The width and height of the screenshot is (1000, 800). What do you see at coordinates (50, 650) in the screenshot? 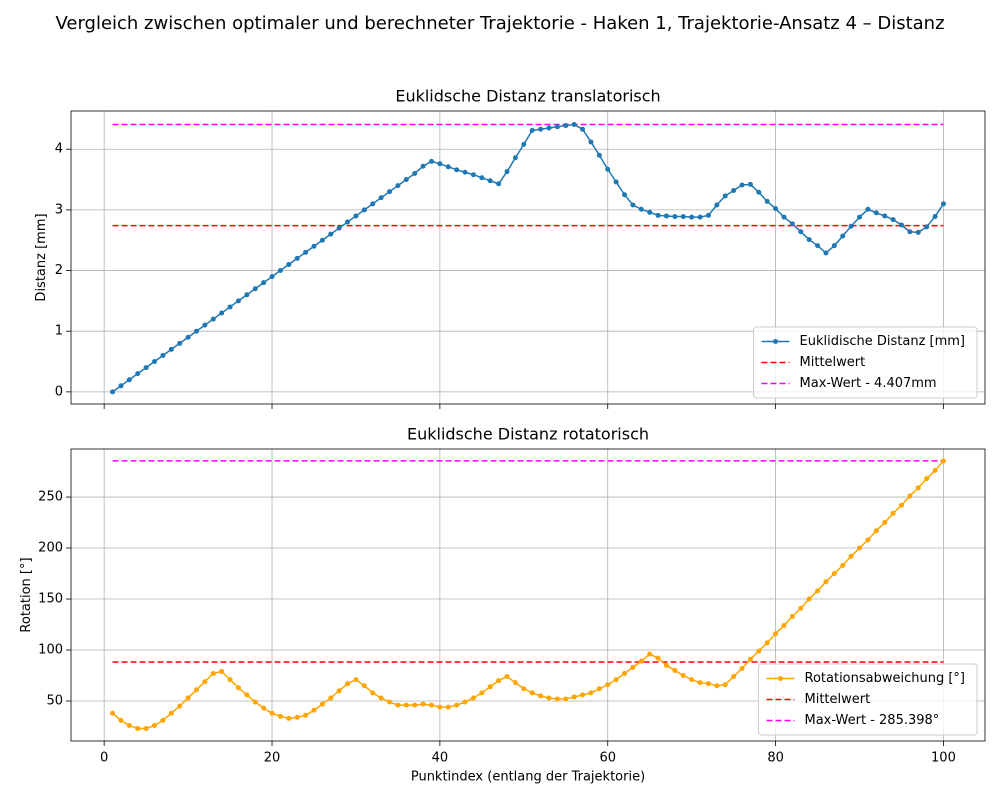
I see `y-tick-label: 100` at bounding box center [50, 650].